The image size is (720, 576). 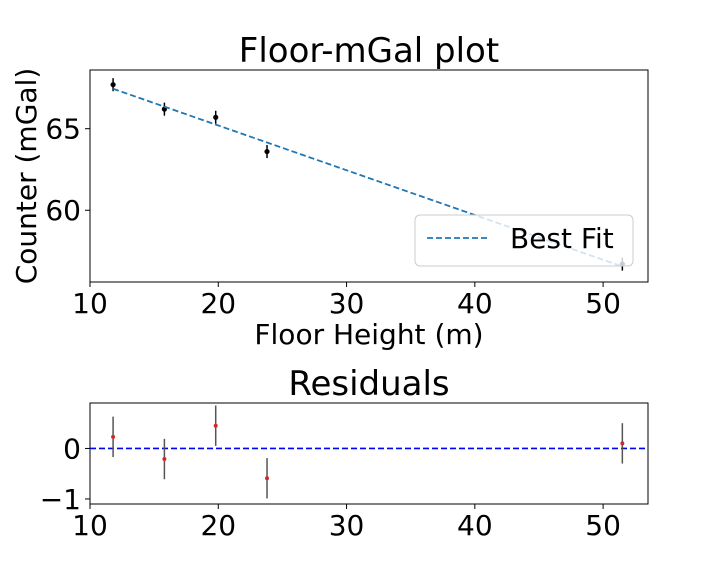 What do you see at coordinates (475, 303) in the screenshot?
I see `main-xtick-label: 40` at bounding box center [475, 303].